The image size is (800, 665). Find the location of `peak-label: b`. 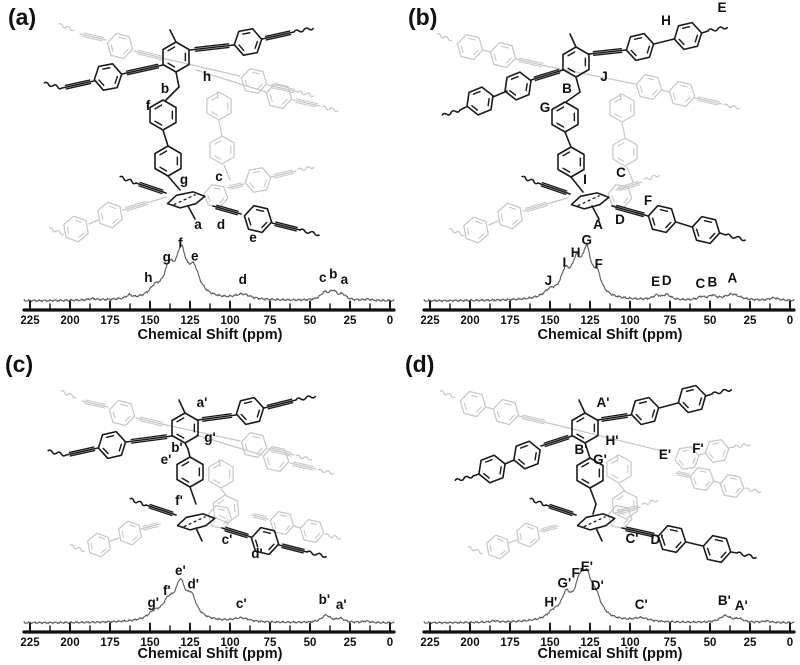

peak-label: b is located at coordinates (333, 273).